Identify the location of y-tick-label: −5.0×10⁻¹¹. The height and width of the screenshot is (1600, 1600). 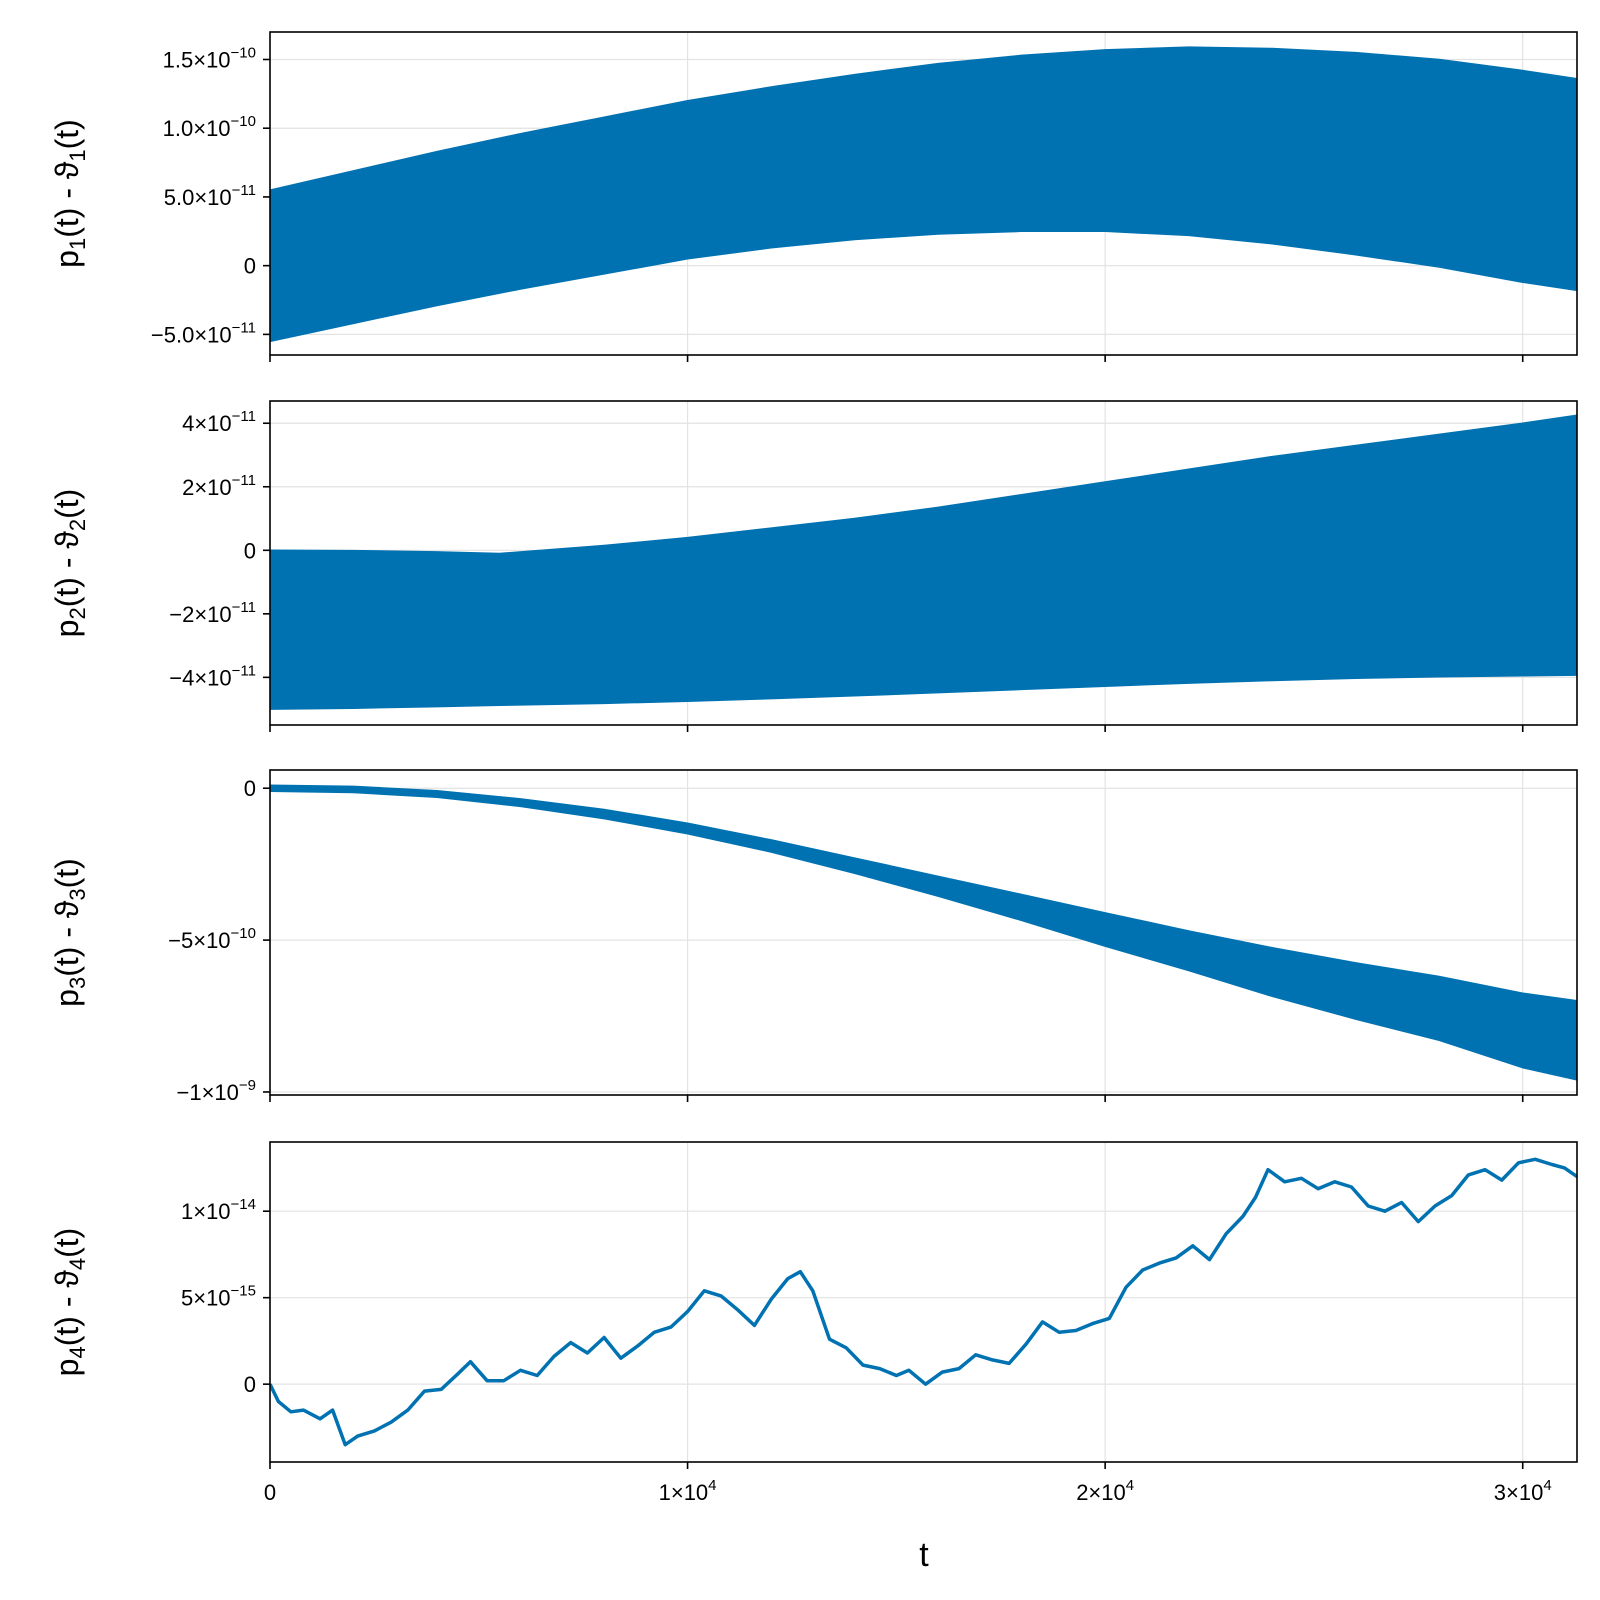
(203, 333).